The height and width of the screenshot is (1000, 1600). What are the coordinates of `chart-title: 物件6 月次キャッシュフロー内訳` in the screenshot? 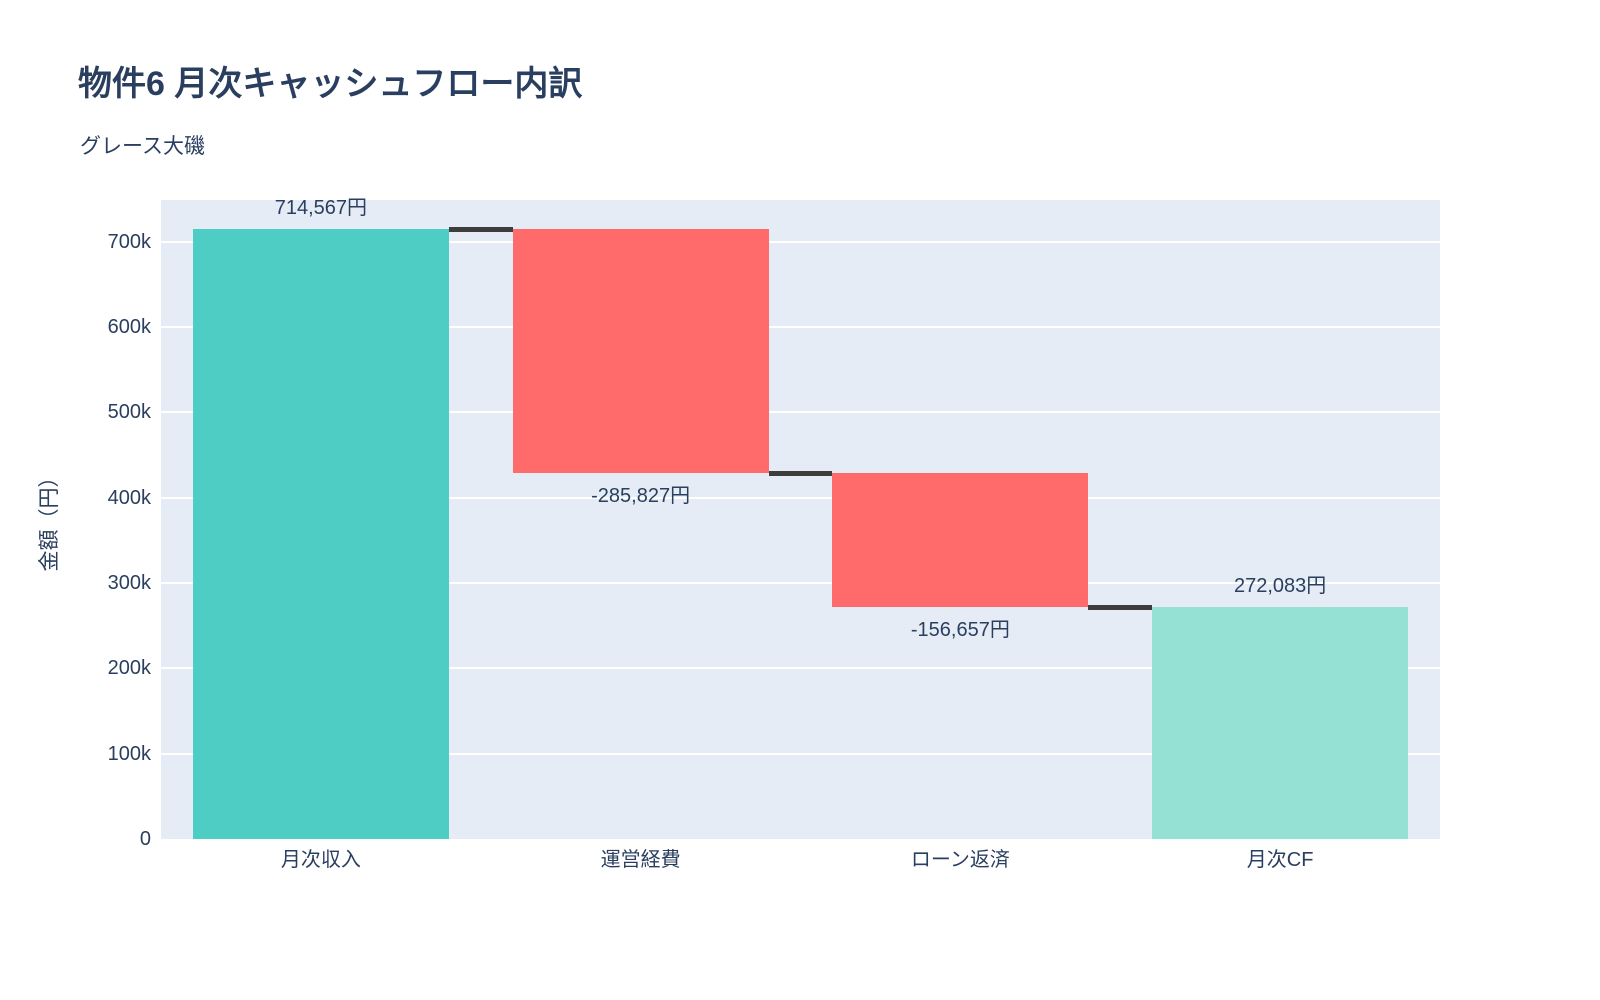 It's located at (330, 84).